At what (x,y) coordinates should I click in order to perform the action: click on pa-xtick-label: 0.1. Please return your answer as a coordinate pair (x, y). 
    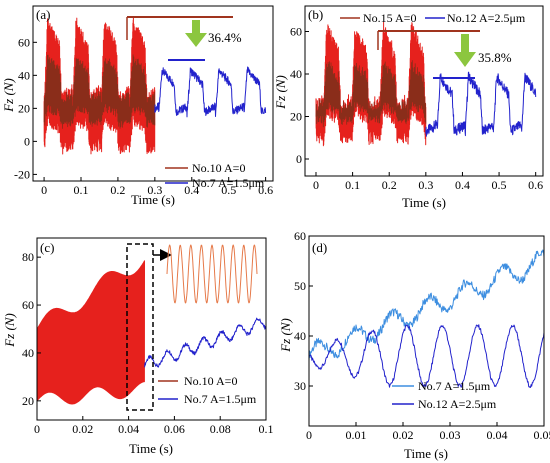
    Looking at the image, I should click on (81, 190).